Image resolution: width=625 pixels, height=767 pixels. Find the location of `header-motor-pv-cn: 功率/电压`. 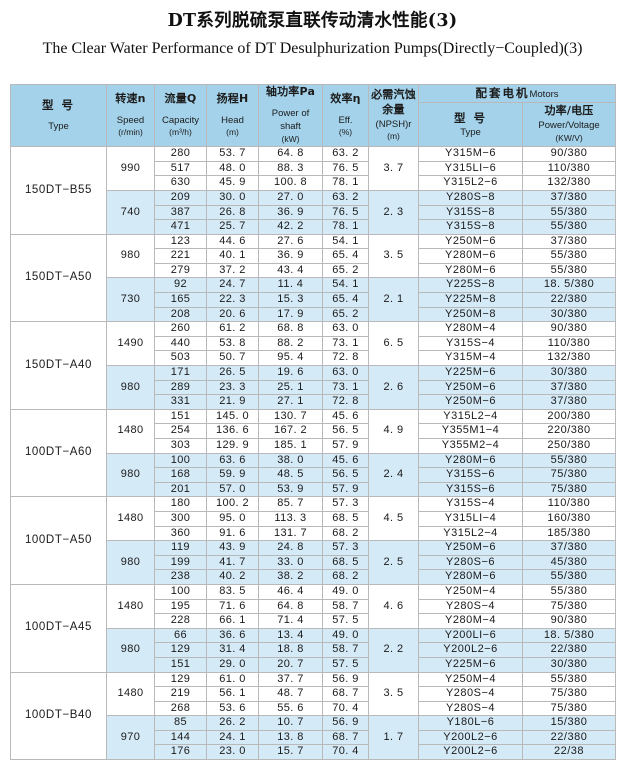

header-motor-pv-cn: 功率/电压 is located at coordinates (569, 111).